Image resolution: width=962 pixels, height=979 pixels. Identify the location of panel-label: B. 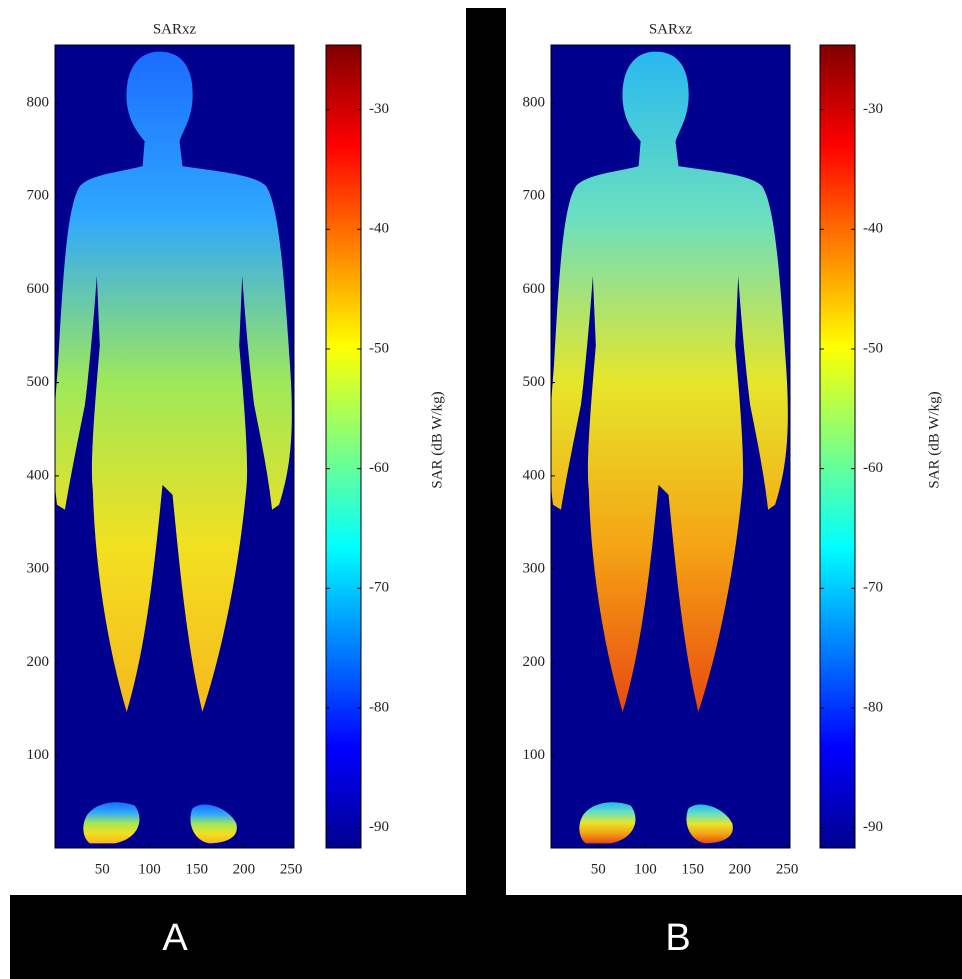
(677, 938).